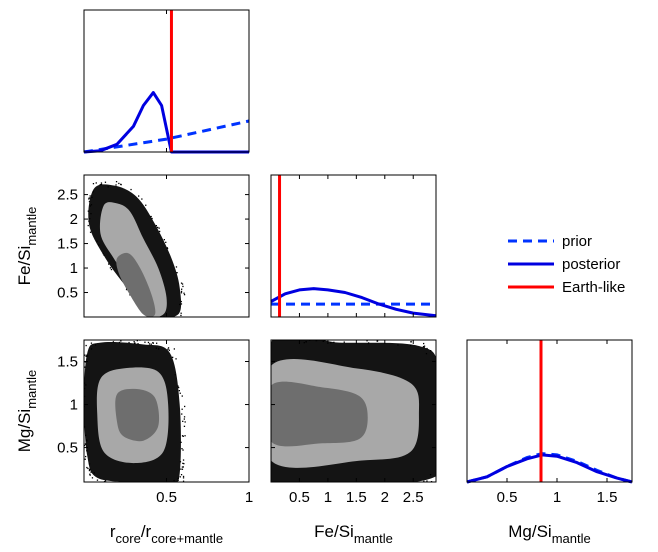  What do you see at coordinates (385, 497) in the screenshot?
I see `x-tick-label: 2` at bounding box center [385, 497].